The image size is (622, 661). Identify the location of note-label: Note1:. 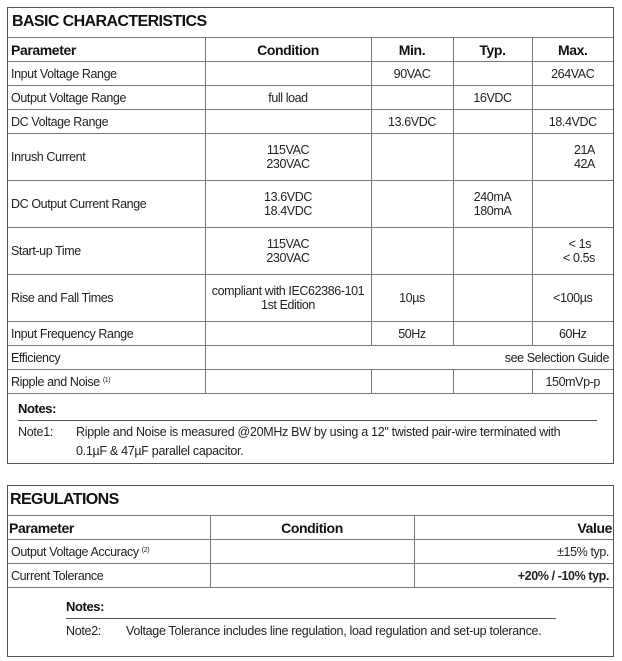
(36, 432).